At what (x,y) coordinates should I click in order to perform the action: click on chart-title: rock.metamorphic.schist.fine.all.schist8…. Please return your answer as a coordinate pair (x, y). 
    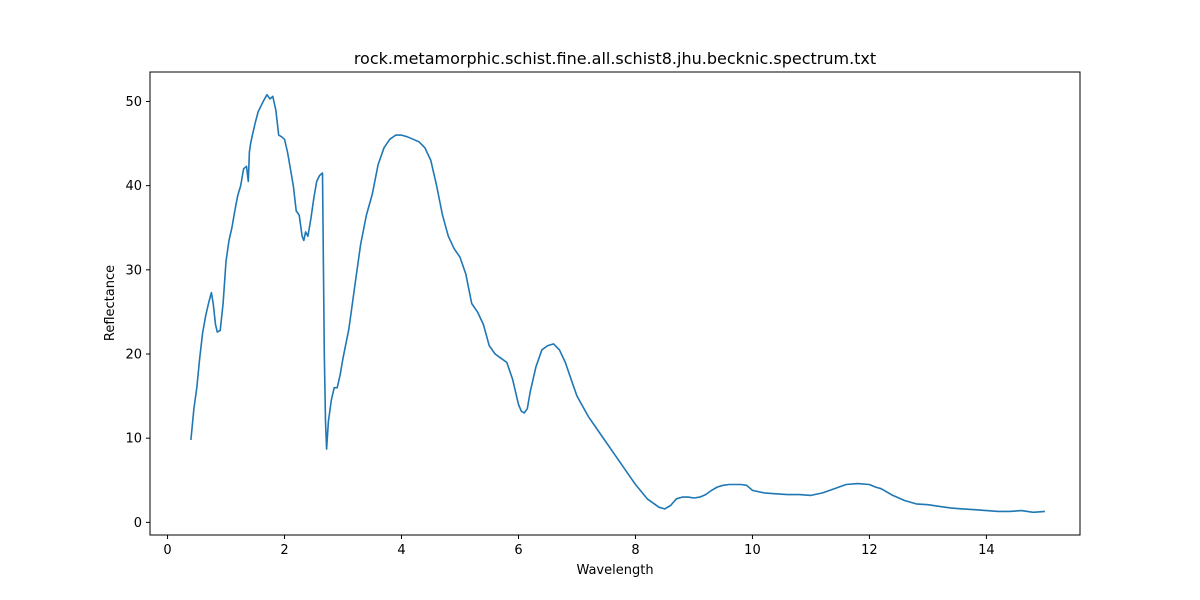
    Looking at the image, I should click on (615, 58).